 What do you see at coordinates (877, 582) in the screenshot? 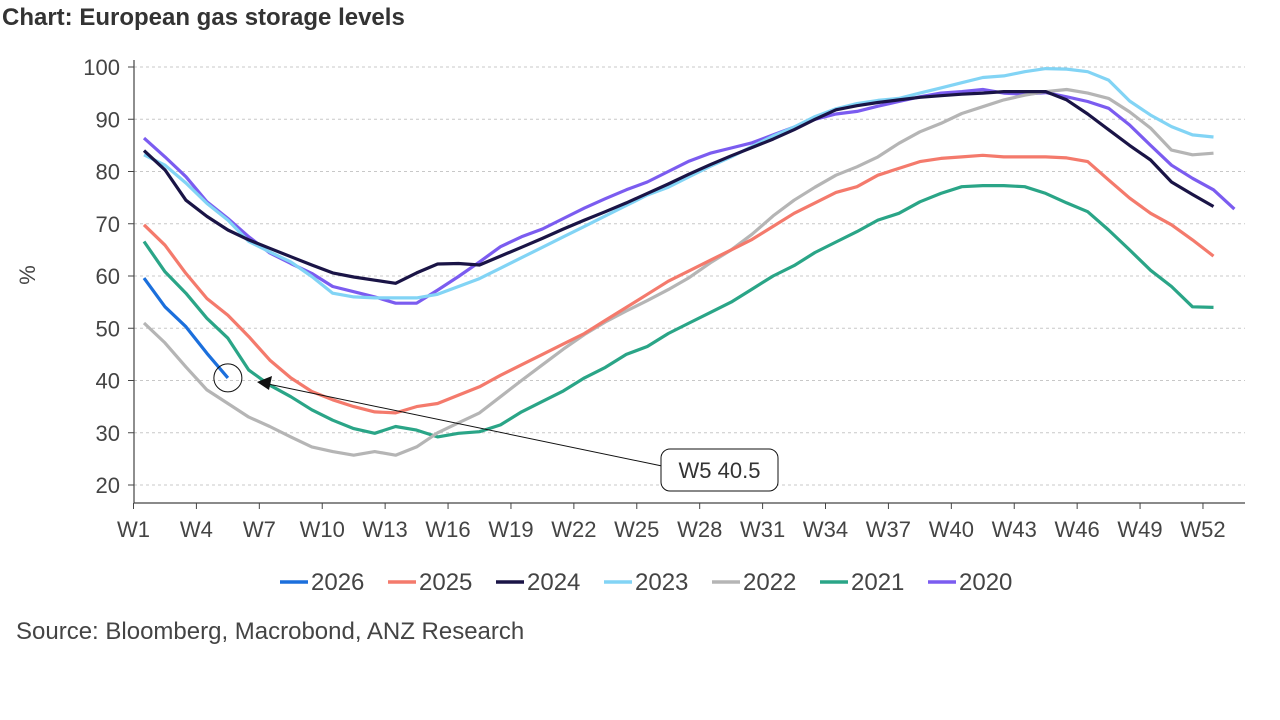
I see `legend-label: 2021` at bounding box center [877, 582].